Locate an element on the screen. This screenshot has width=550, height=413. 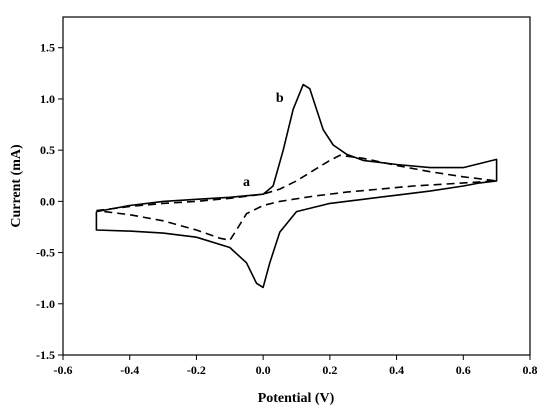
x-tick-label: -0.6 is located at coordinates (63, 370).